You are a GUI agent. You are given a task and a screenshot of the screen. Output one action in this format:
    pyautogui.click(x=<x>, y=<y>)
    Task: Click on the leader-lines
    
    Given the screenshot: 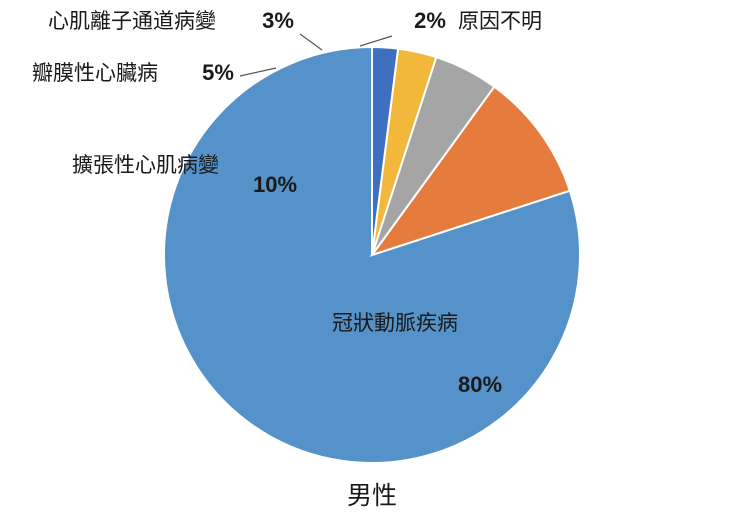 What is the action you would take?
    pyautogui.click(x=316, y=55)
    